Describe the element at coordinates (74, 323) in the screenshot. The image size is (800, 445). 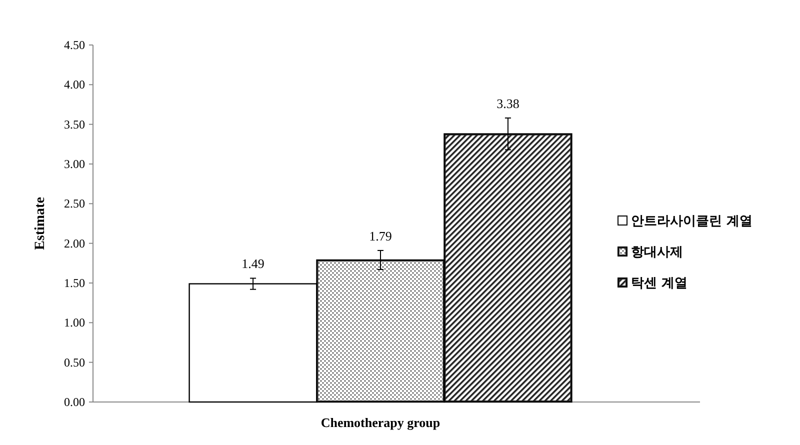
I see `y-tick-label: 1.00` at that location.